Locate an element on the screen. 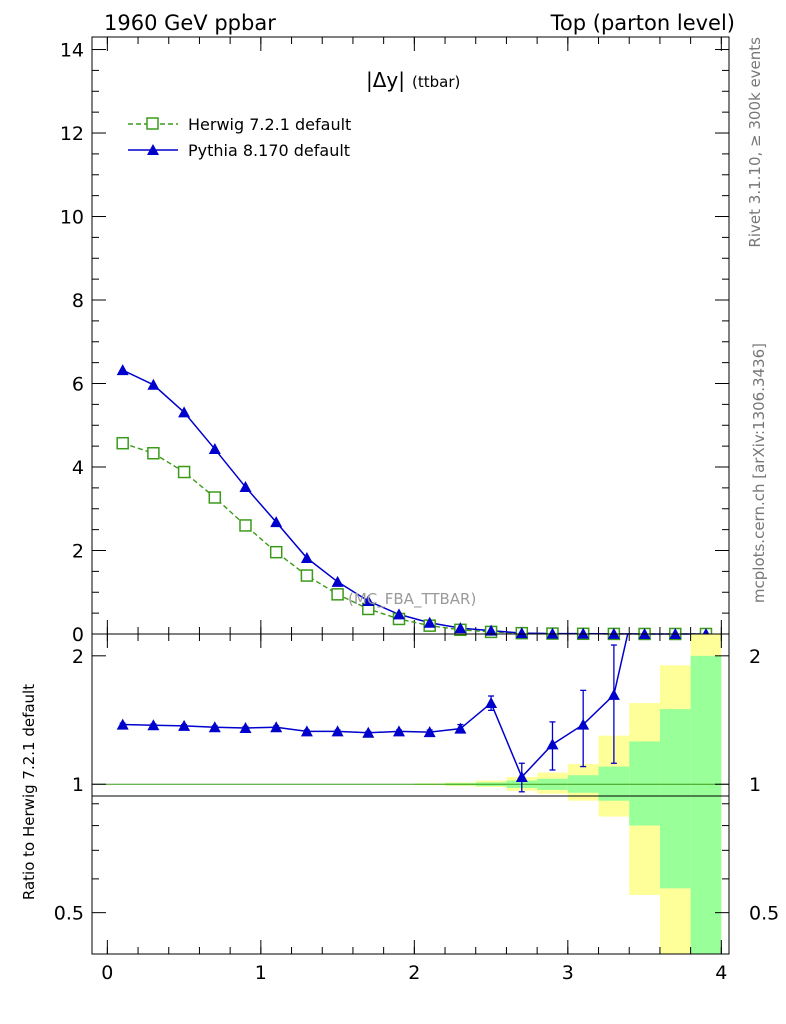 This screenshot has height=1024, width=786. legend-pythia-marker is located at coordinates (153, 149).